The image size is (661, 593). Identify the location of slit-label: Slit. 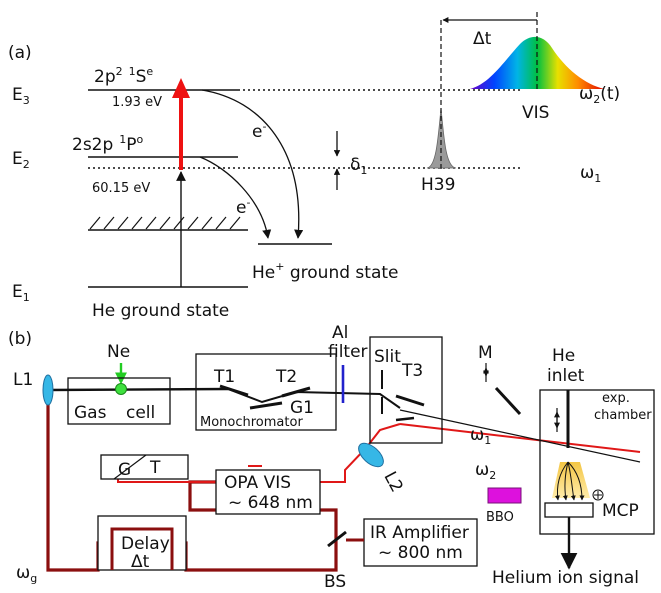
(387, 357).